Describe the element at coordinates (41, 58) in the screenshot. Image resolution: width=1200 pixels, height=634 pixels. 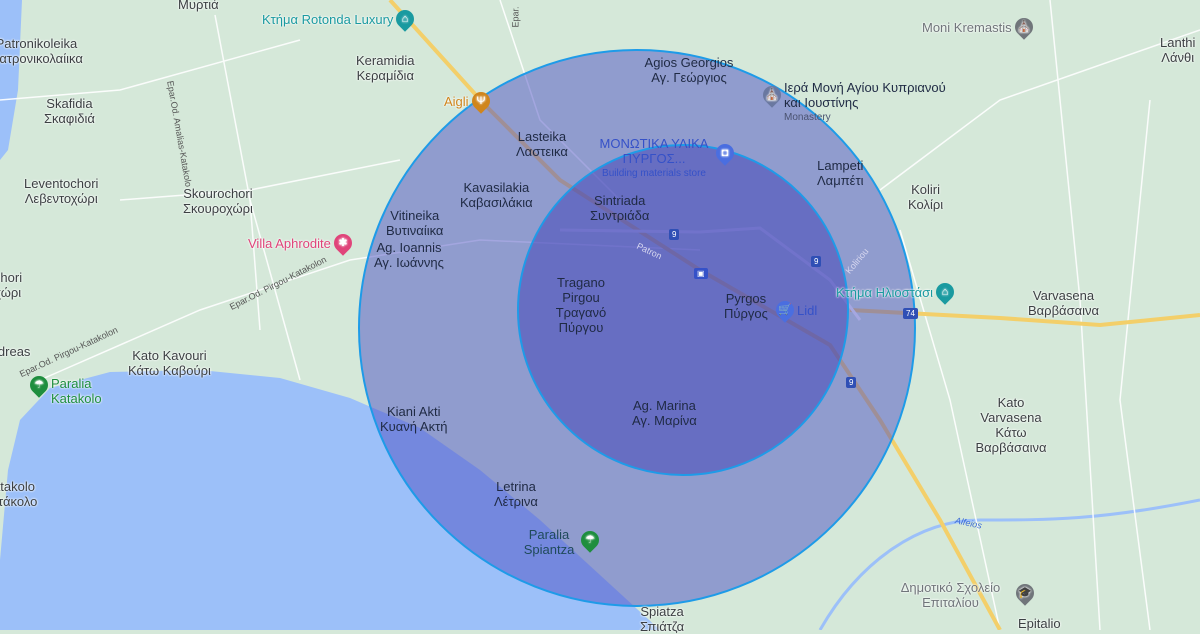
I see `place-local-name: Πατρονικολαίικα` at that location.